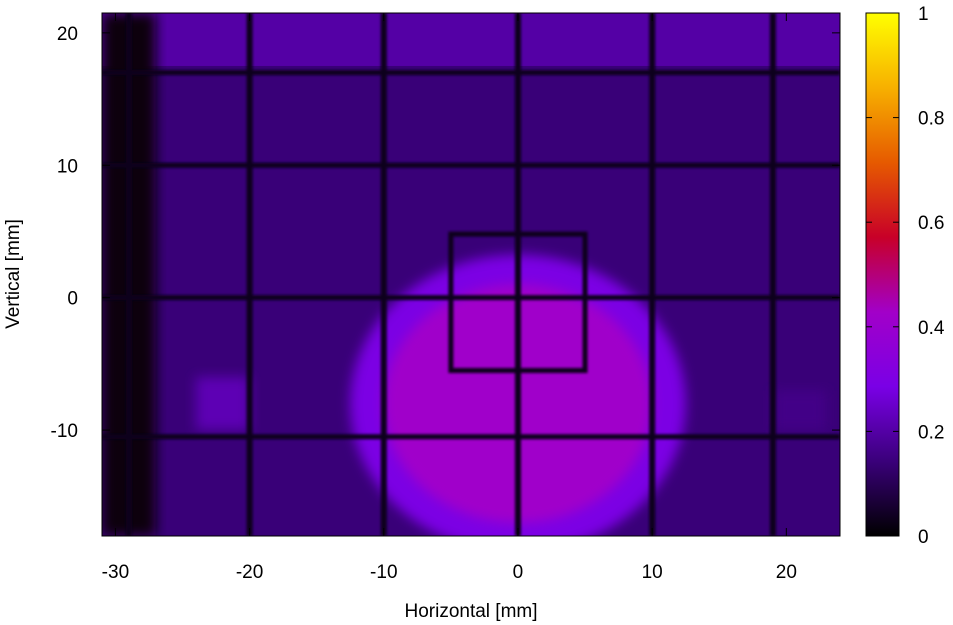 The height and width of the screenshot is (625, 953). I want to click on x-axis-title: Horizontal [mm], so click(470, 611).